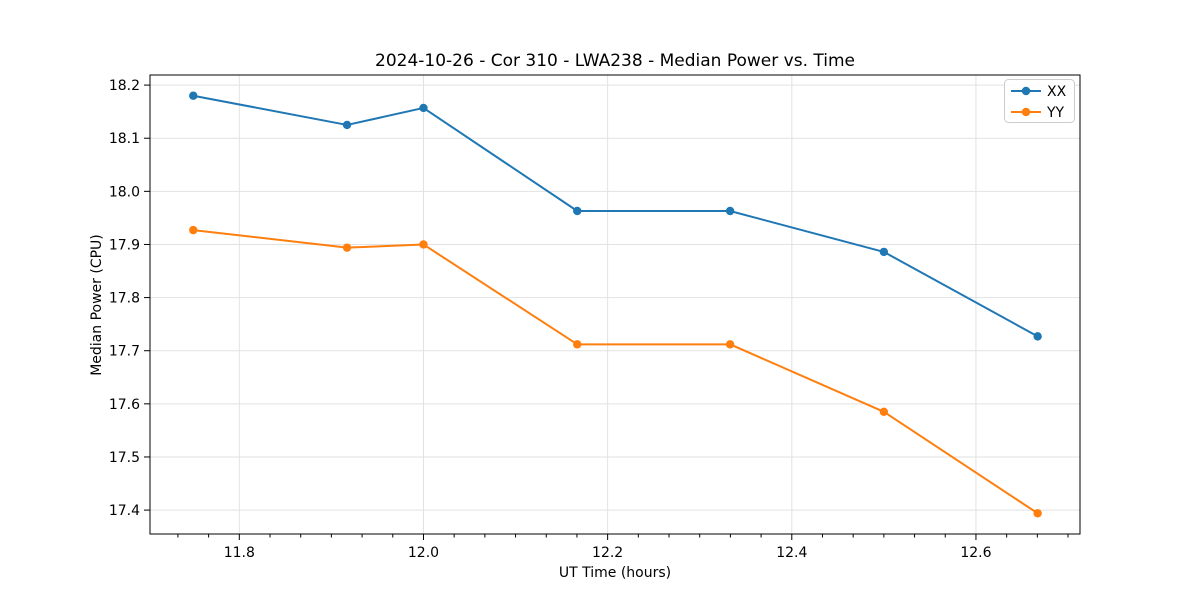 This screenshot has height=604, width=1200. Describe the element at coordinates (124, 458) in the screenshot. I see `y-tick-label: 17.5` at that location.